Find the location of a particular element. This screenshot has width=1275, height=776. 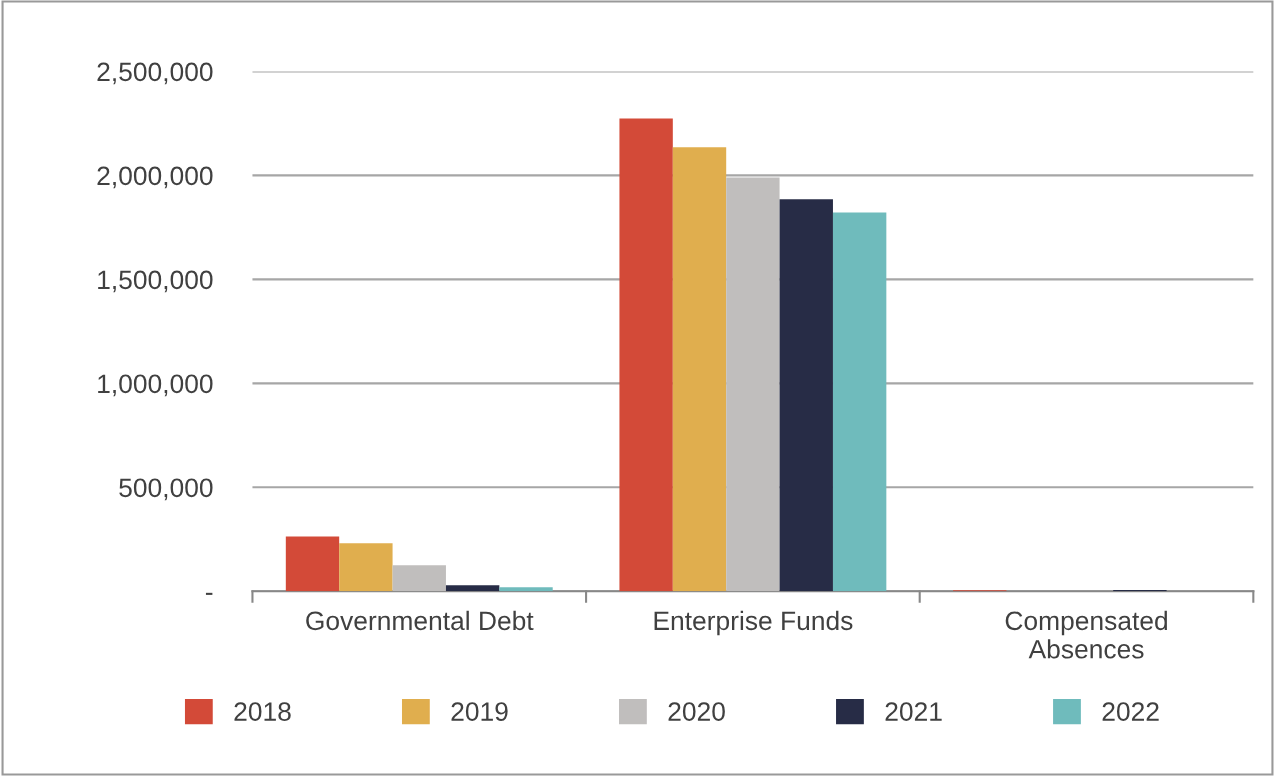

x-tick-label: Governmental Debt is located at coordinates (420, 620).